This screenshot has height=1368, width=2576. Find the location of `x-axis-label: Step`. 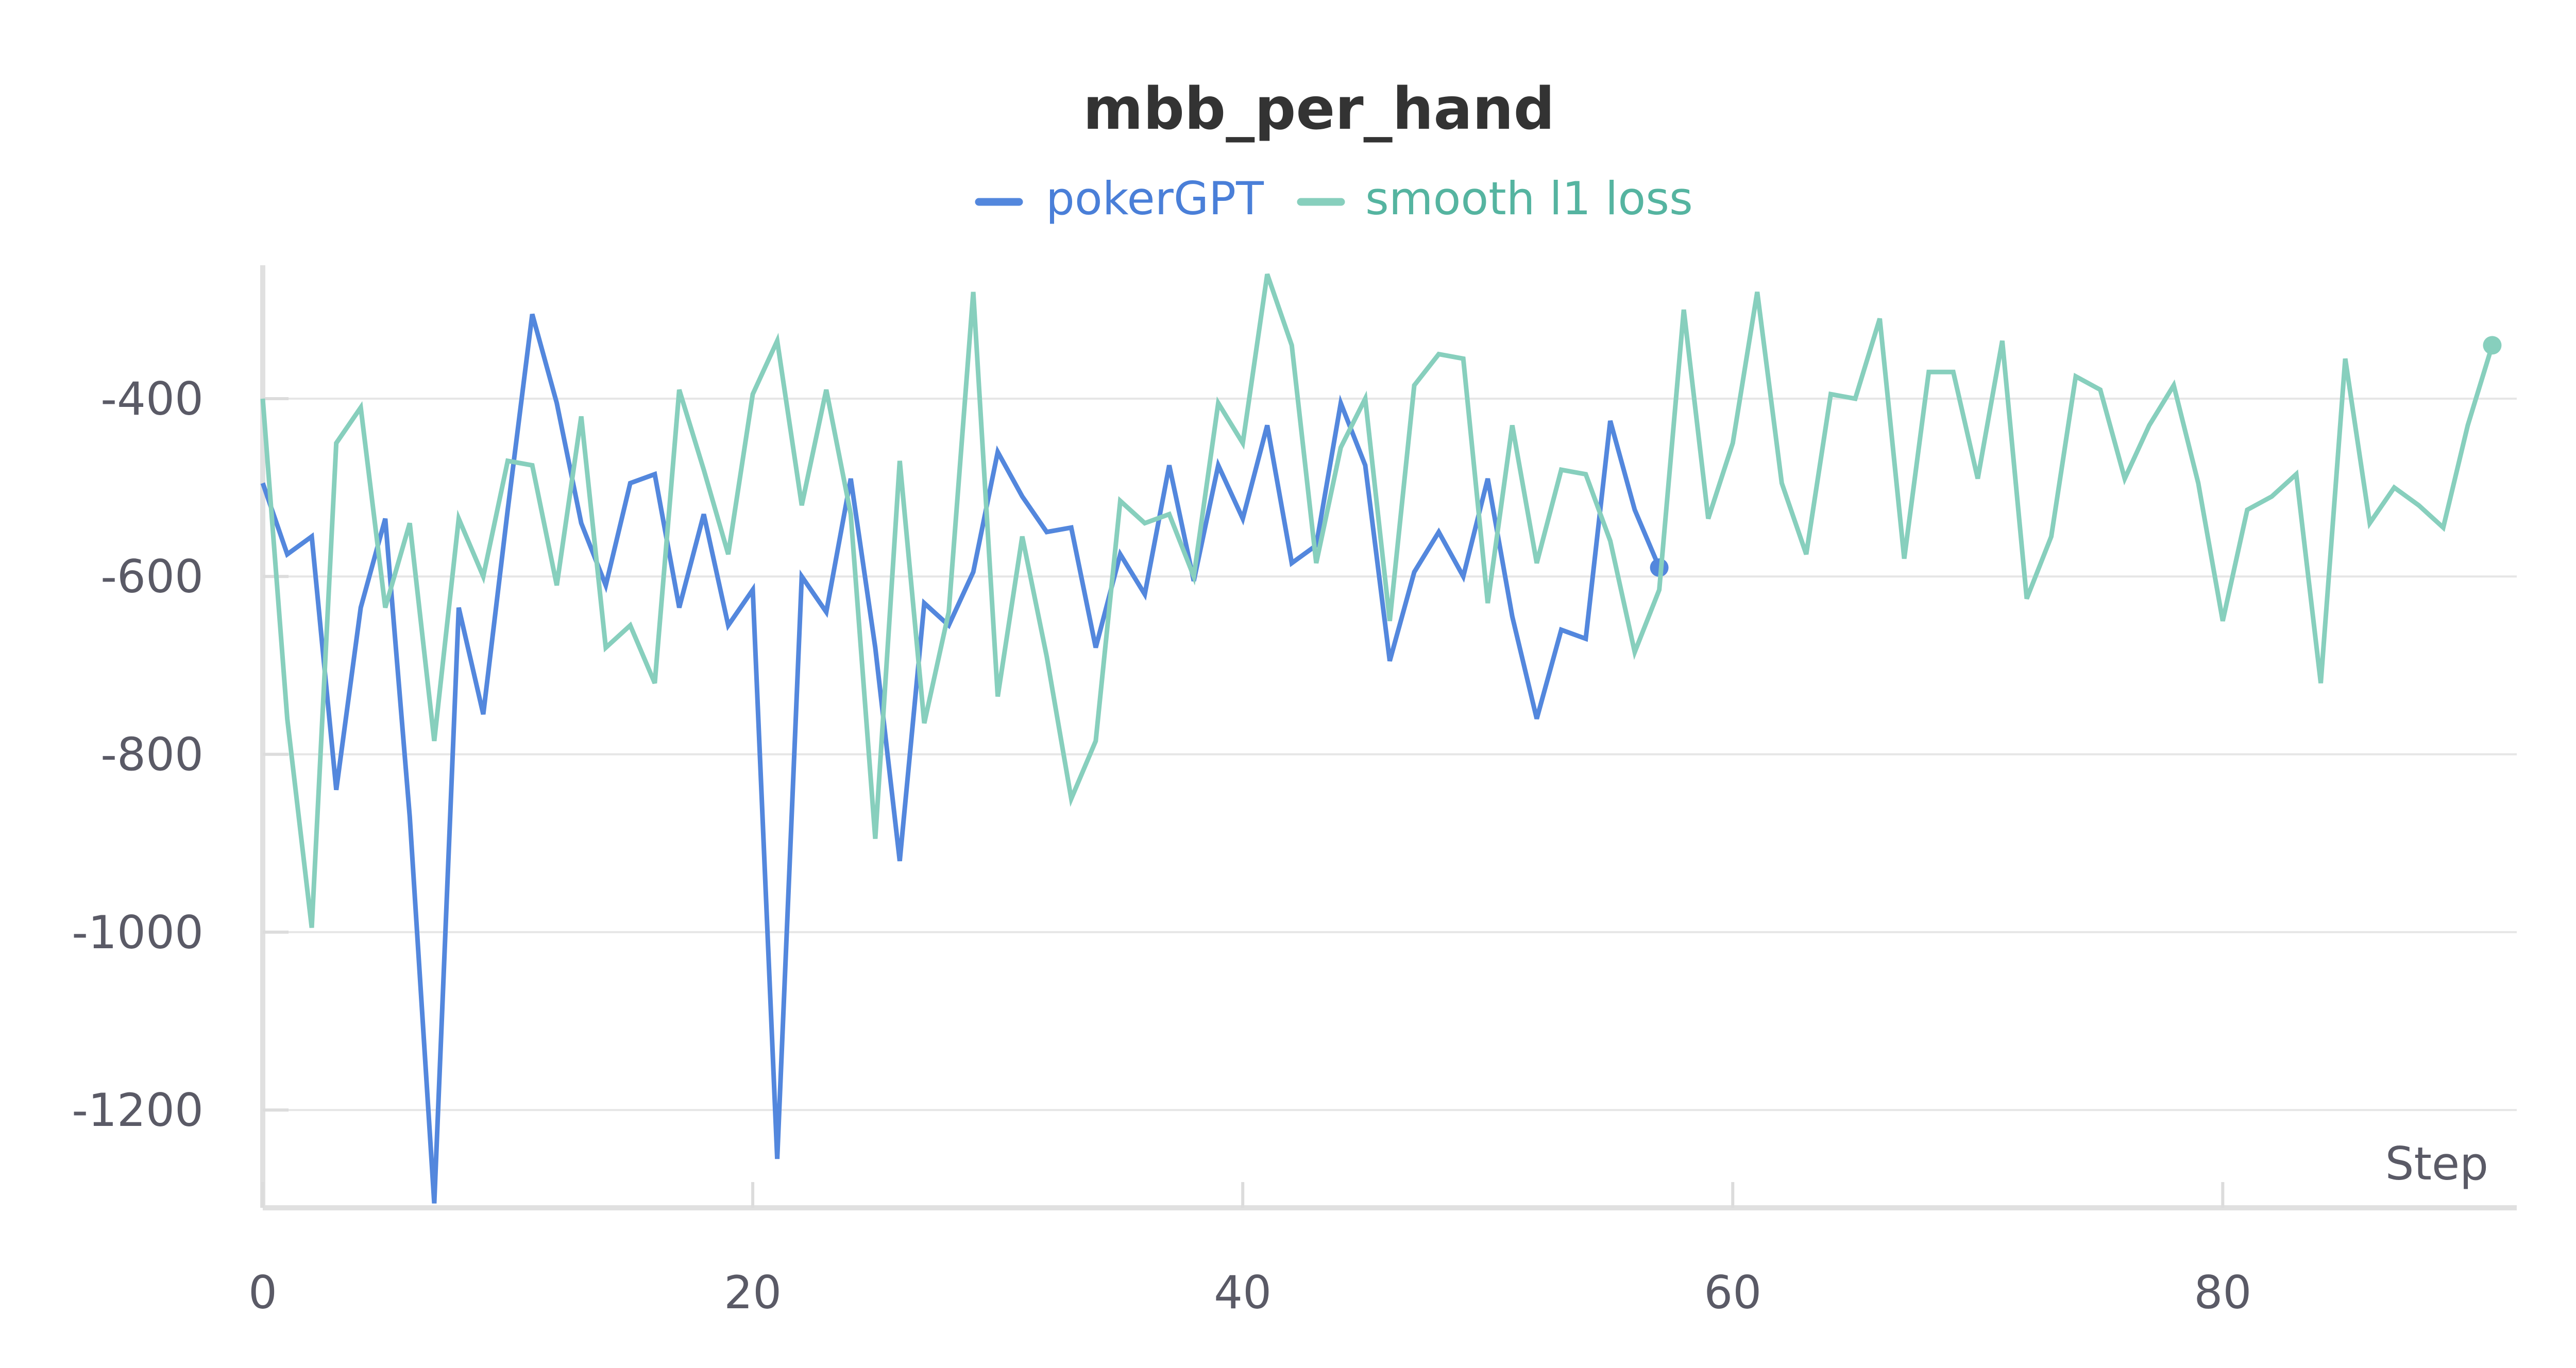

x-axis-label: Step is located at coordinates (2436, 1163).